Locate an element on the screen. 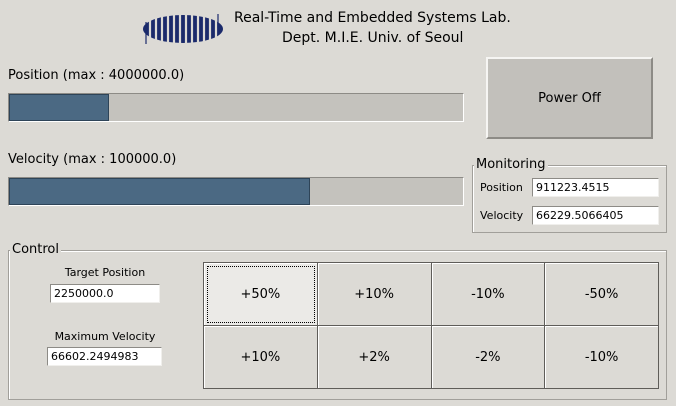 Image resolution: width=676 pixels, height=406 pixels. velocity-minus-2-button: -2% is located at coordinates (488, 357).